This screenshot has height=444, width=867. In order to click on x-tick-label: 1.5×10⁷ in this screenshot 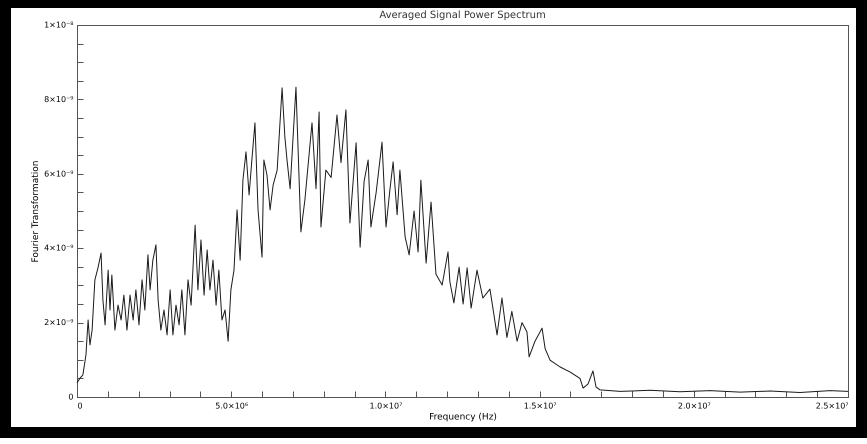, I will do `click(540, 406)`.